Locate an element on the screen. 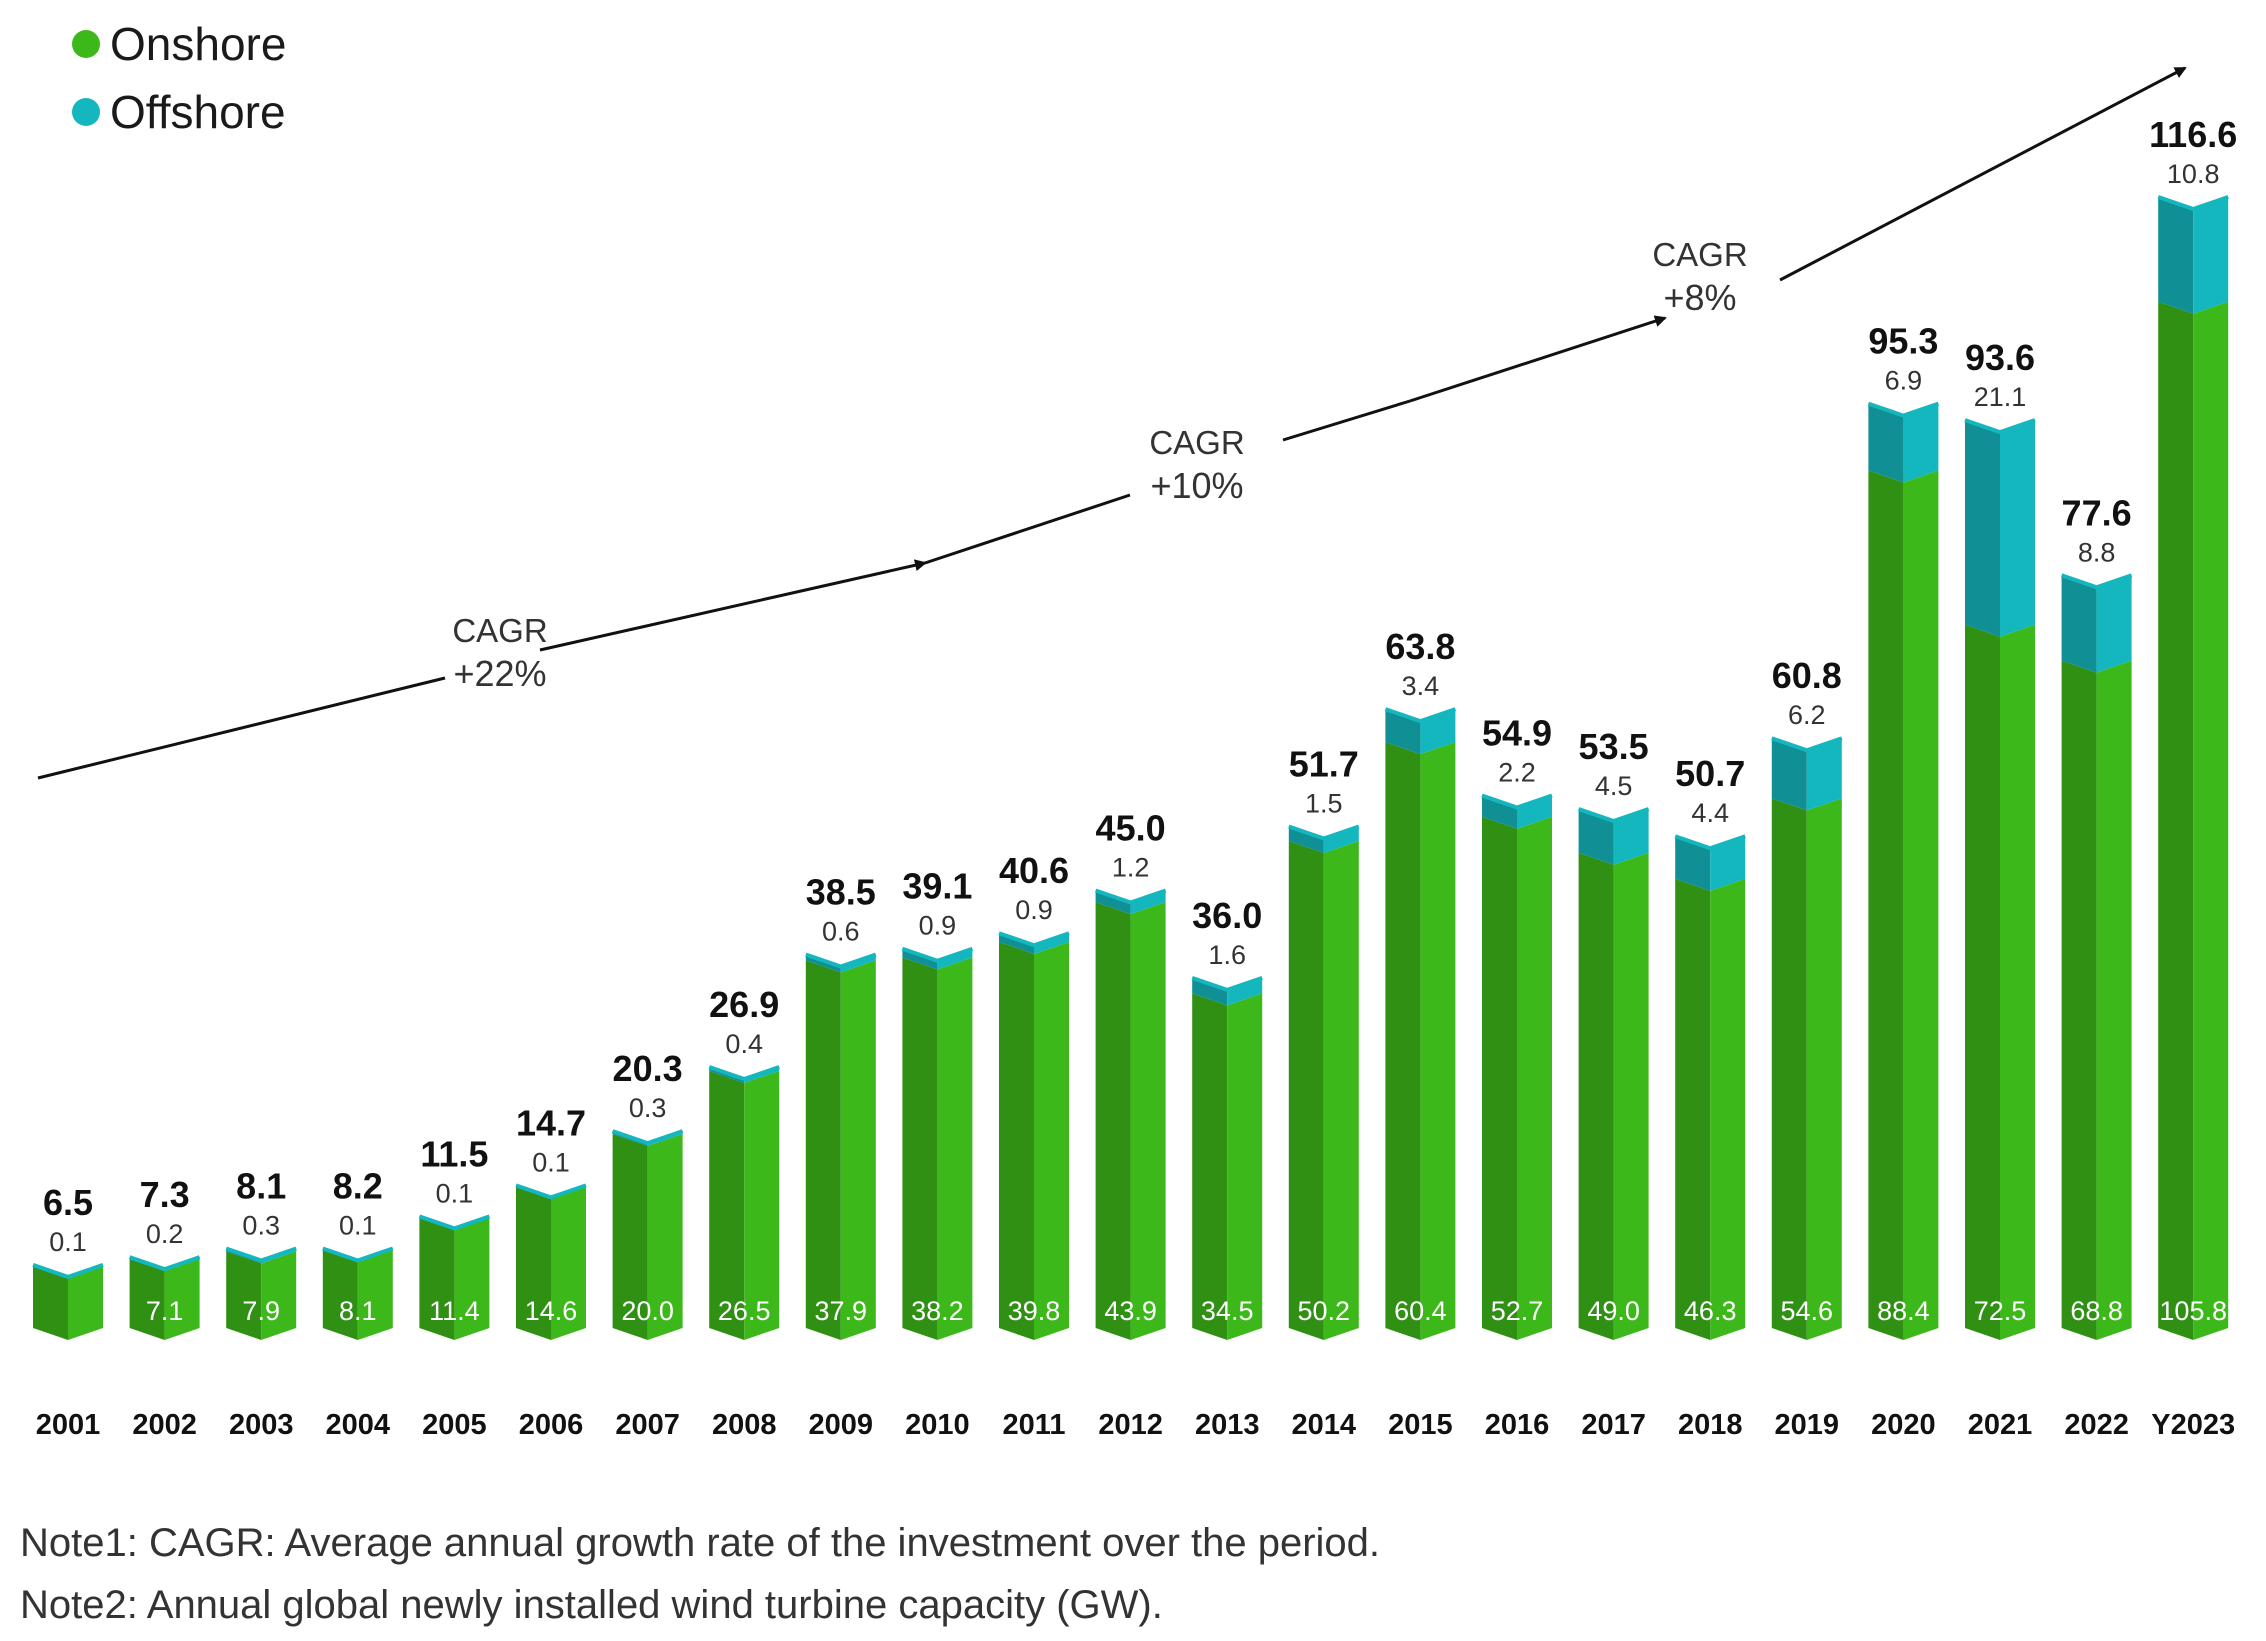 The width and height of the screenshot is (2266, 1641). bar-cap-2015 is located at coordinates (1420, 715).